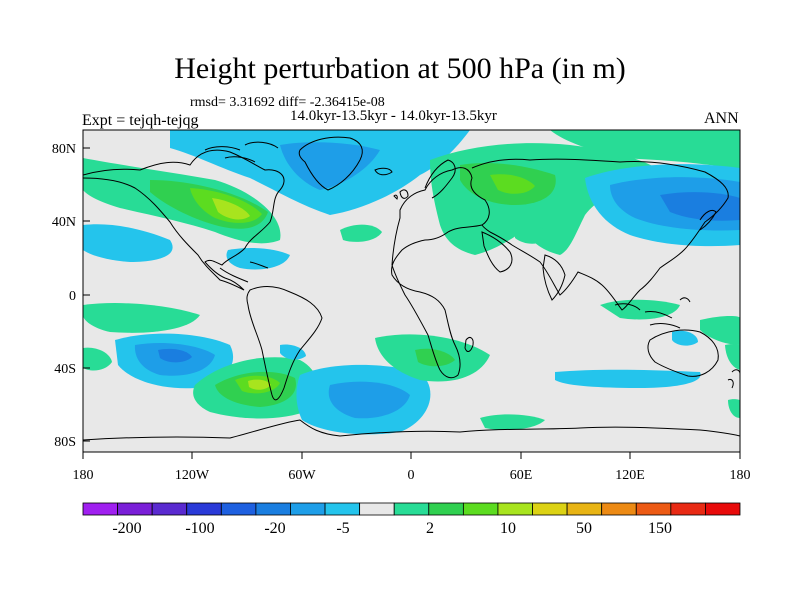  I want to click on lat-axis: 80N 40N 0 40S 80S, so click(71, 296).